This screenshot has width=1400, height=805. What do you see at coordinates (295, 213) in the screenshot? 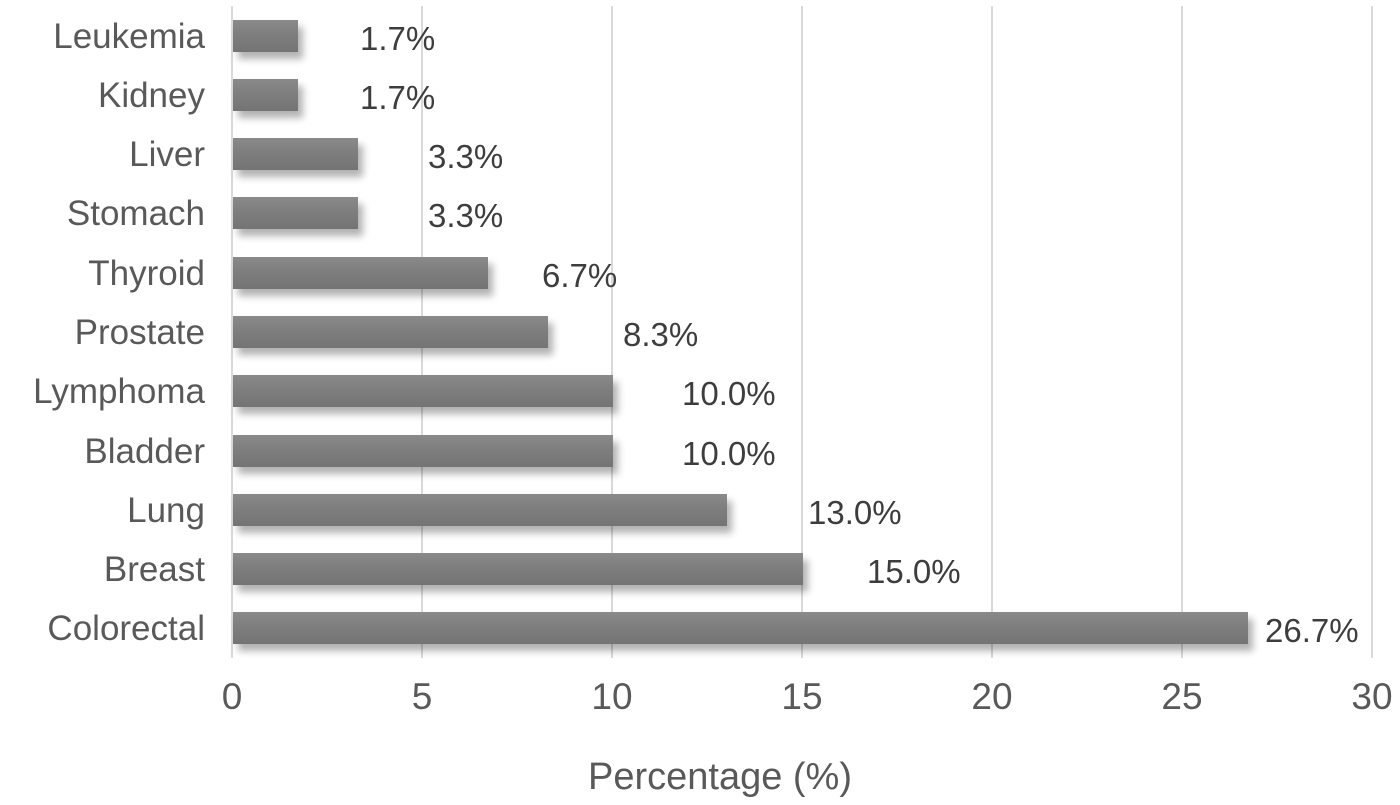
I see `bar-stomach` at bounding box center [295, 213].